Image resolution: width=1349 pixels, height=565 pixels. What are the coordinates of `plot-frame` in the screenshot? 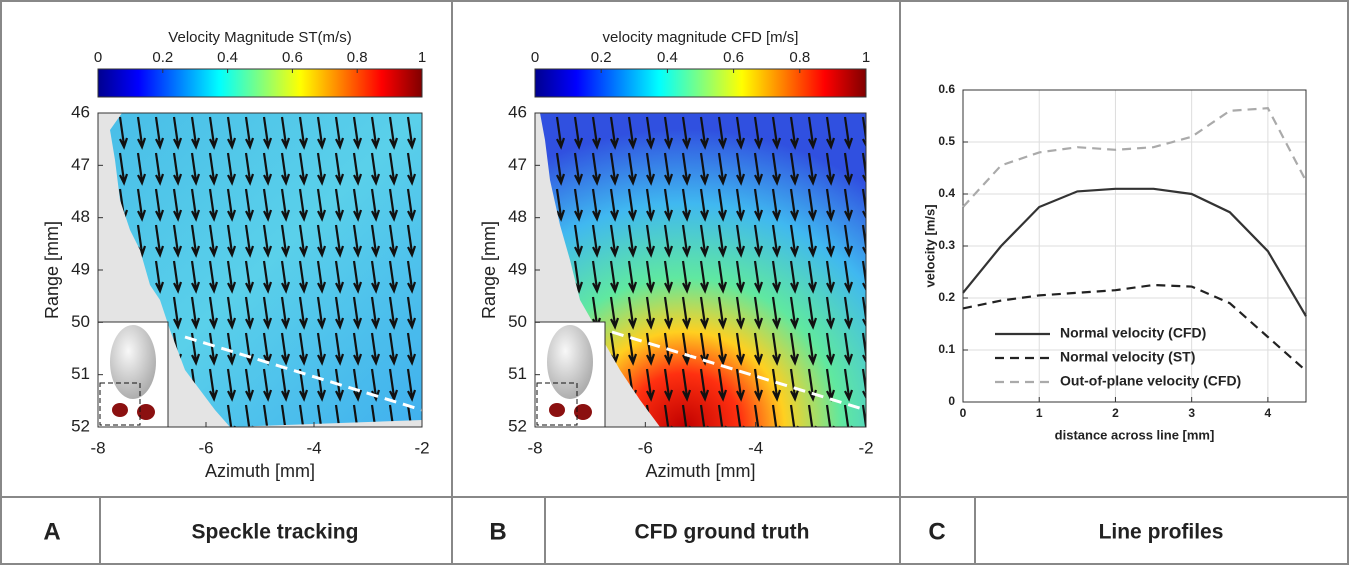 It's located at (260, 270).